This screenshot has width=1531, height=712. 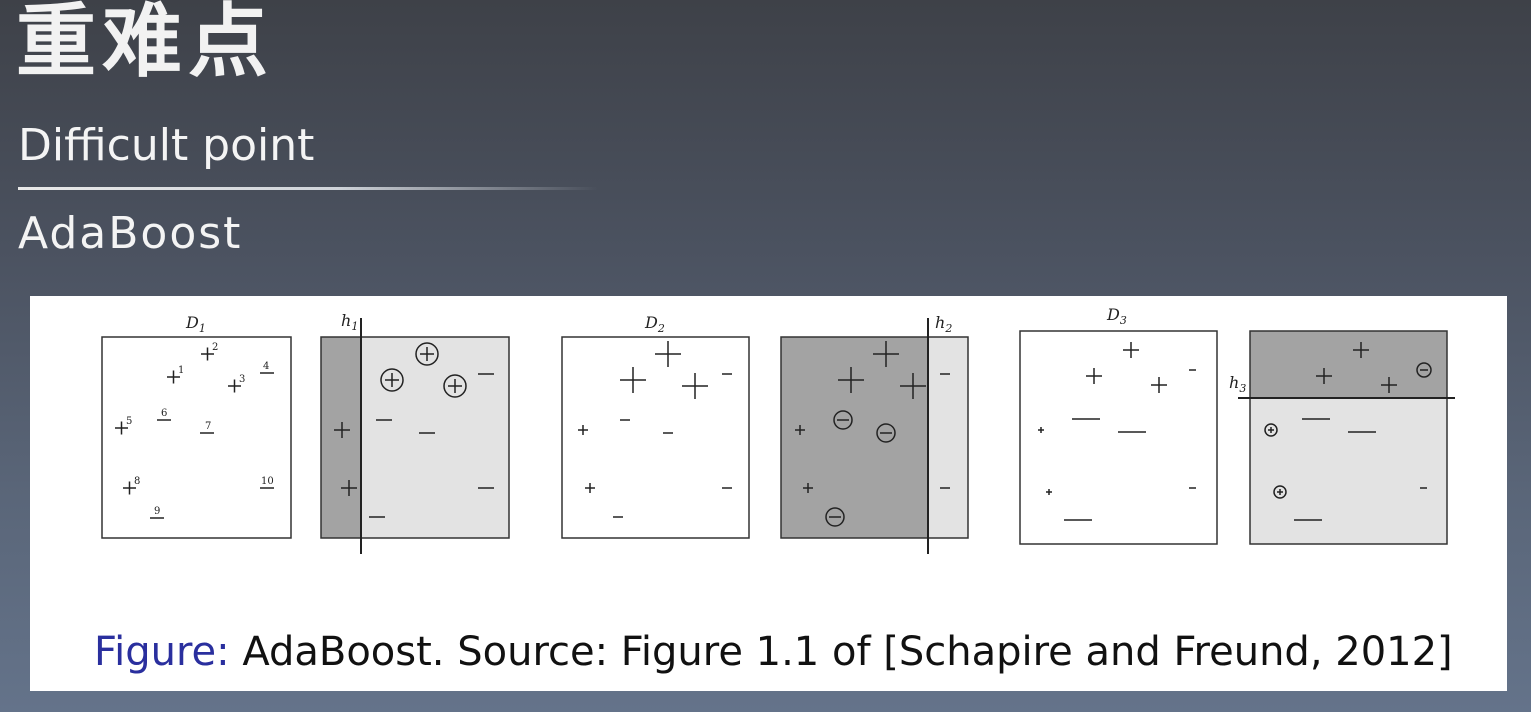 I want to click on d1-point-label-8: 8, so click(x=137, y=481).